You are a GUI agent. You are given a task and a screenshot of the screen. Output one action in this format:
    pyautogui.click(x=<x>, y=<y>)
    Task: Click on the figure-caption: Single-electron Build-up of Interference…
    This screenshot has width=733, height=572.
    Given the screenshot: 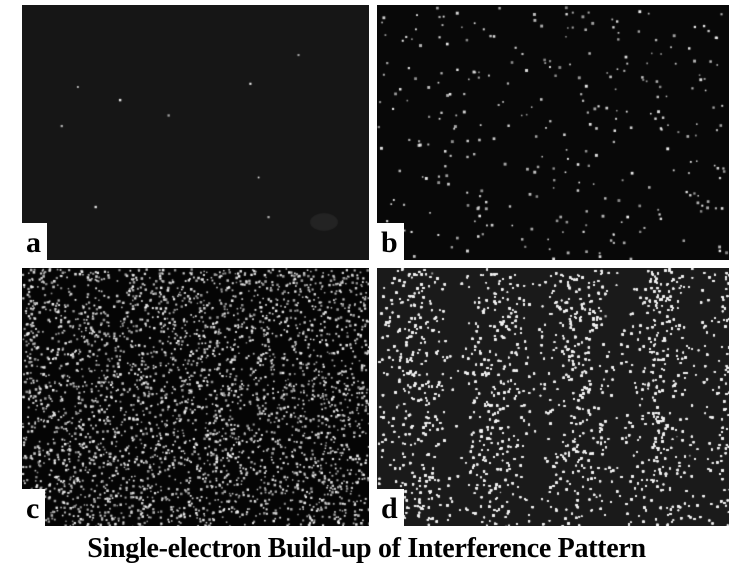 What is the action you would take?
    pyautogui.click(x=366, y=548)
    